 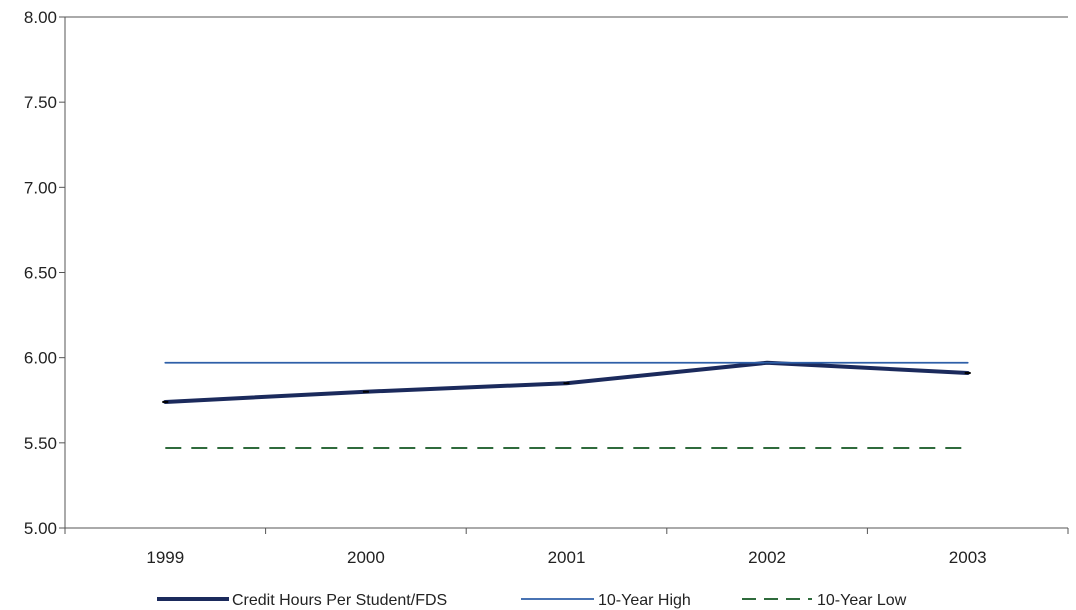 I want to click on y-tick-label: 6.00, so click(x=40, y=358).